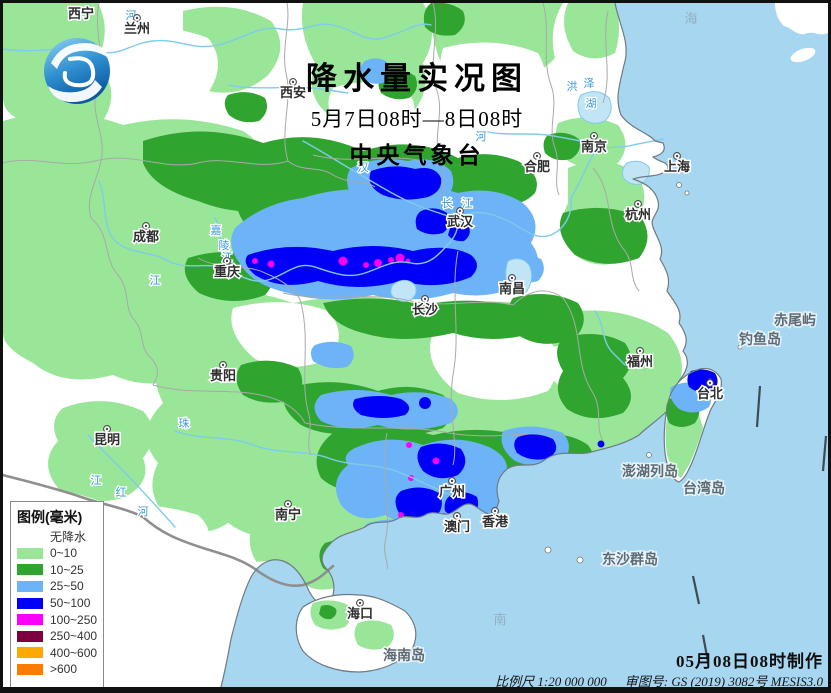 The height and width of the screenshot is (693, 831). I want to click on national-border, so click(169, 530).